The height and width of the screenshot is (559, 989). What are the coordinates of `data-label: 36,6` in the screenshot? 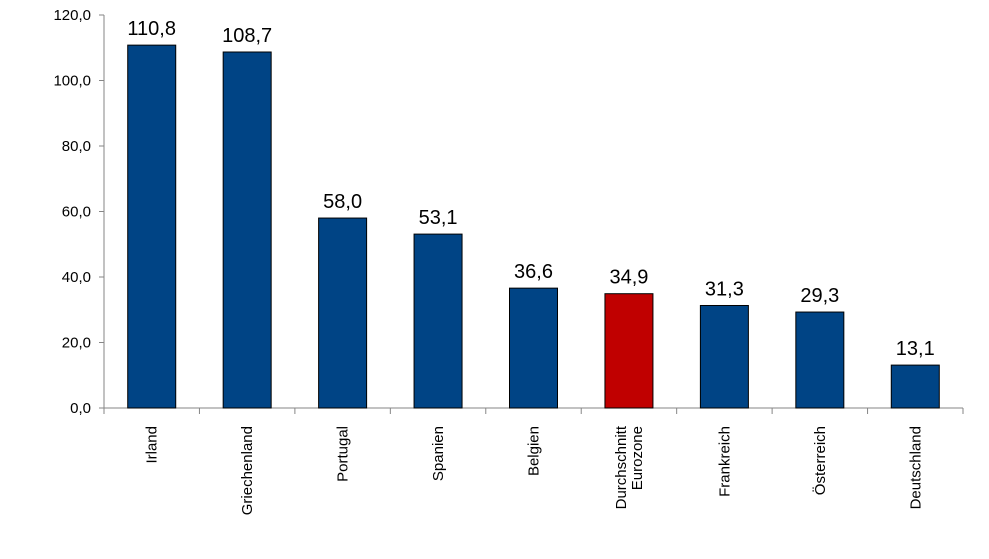 It's located at (533, 272).